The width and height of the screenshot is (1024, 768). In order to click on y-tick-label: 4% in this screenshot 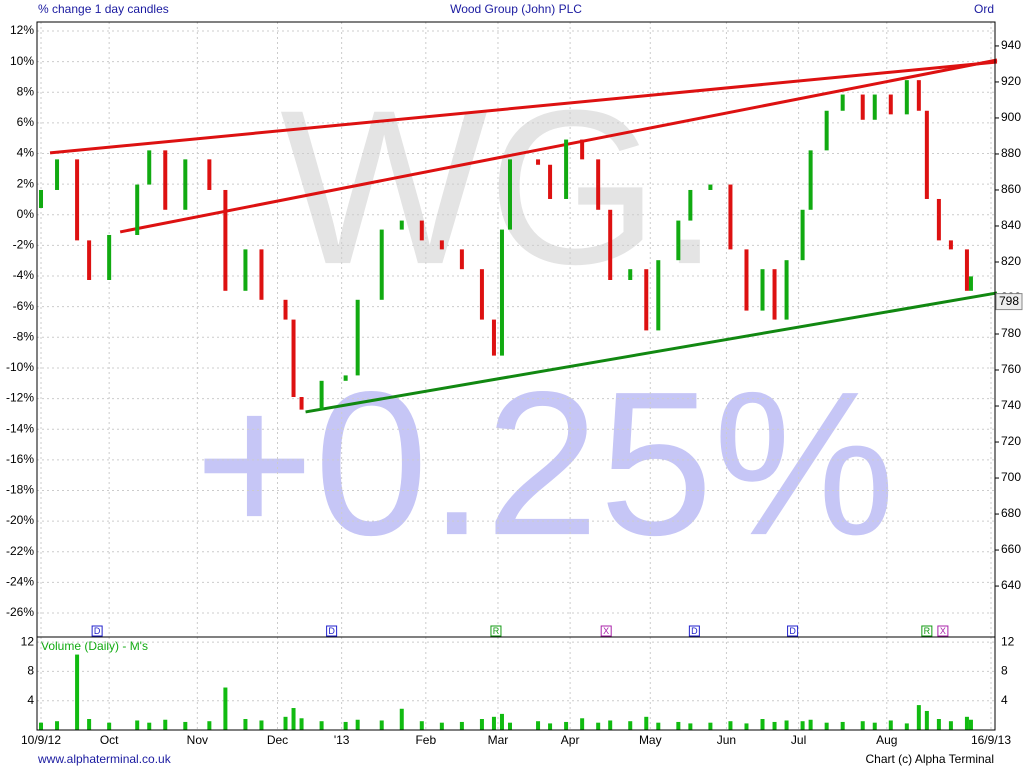, I will do `click(26, 153)`.